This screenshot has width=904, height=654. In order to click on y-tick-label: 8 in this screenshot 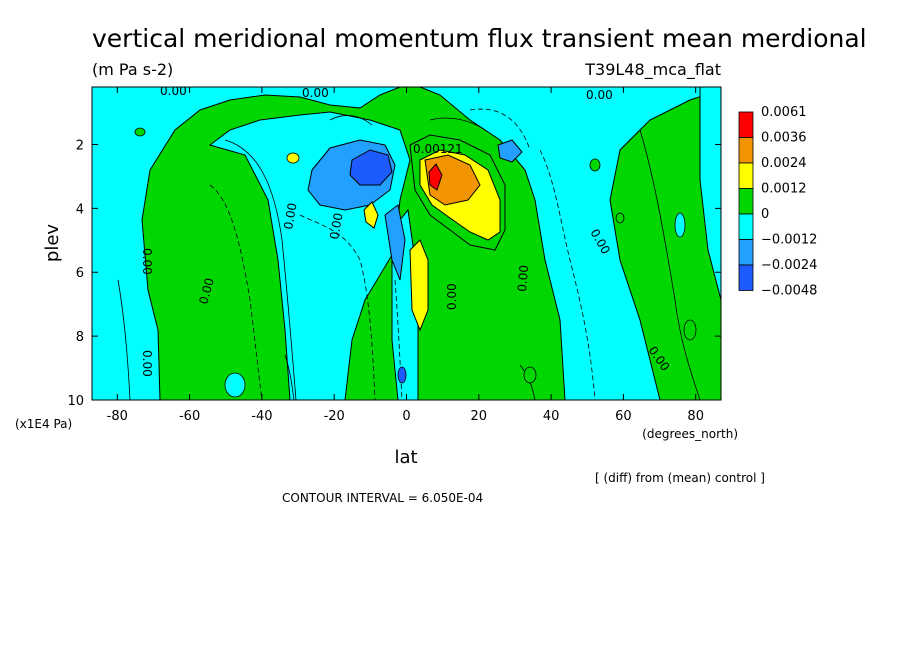, I will do `click(80, 337)`.